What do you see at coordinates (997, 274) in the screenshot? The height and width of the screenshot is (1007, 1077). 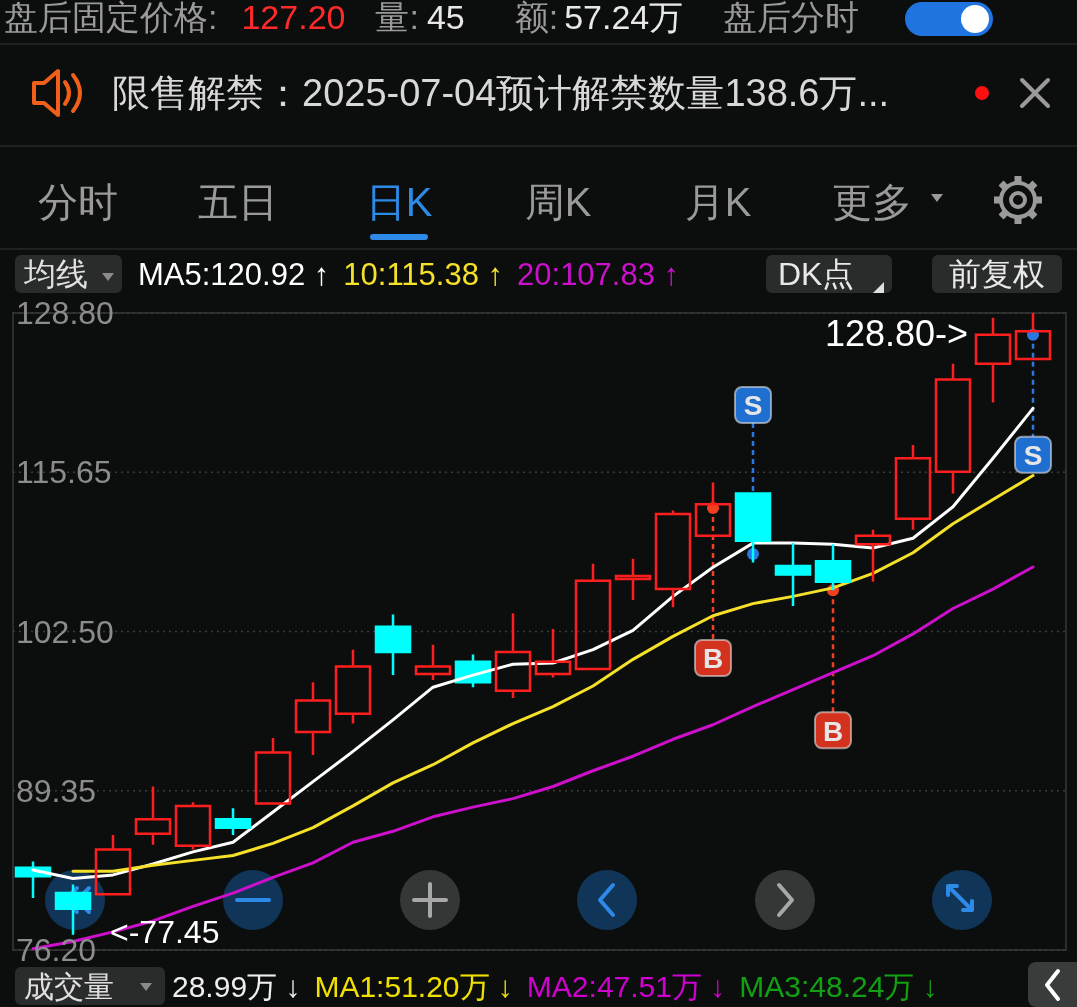 I see `text: 前复权` at bounding box center [997, 274].